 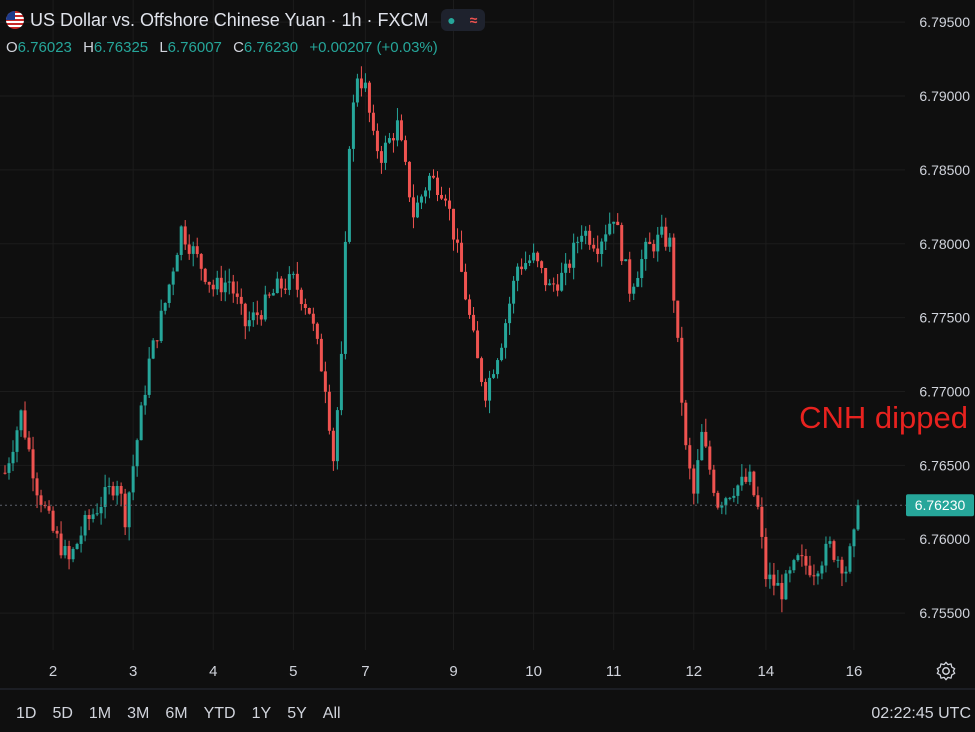 I want to click on y-tick-label: 6.79000, so click(x=944, y=96).